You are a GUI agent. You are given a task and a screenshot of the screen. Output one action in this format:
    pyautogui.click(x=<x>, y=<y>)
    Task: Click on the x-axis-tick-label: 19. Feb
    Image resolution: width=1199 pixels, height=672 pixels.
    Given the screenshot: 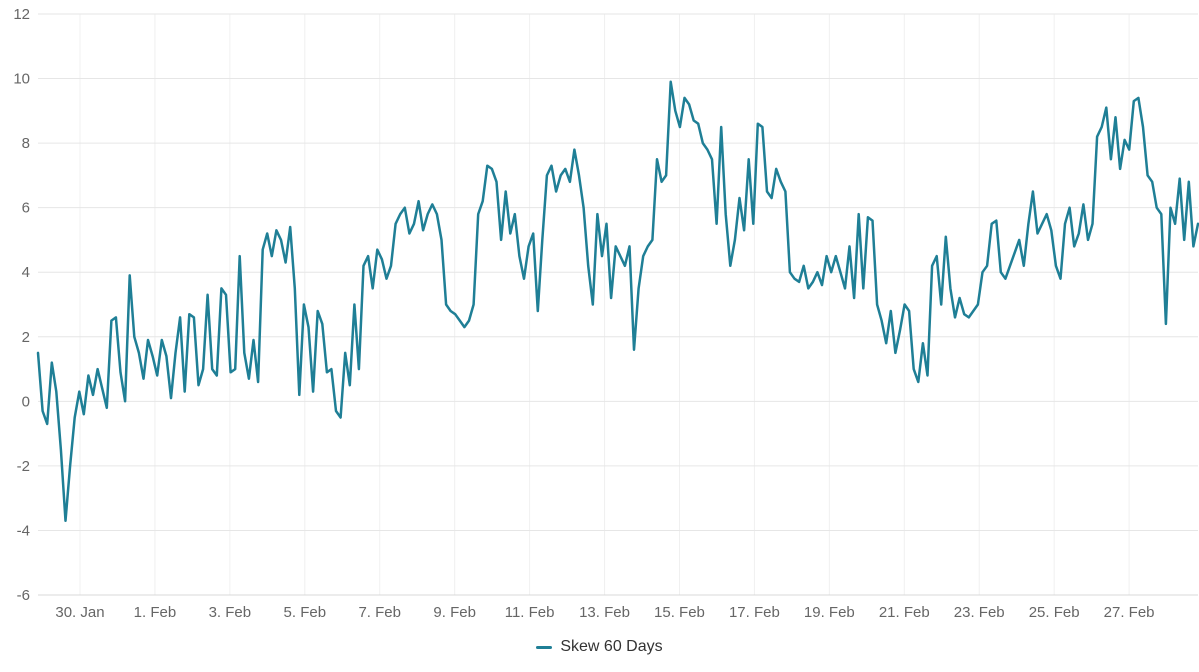 What is the action you would take?
    pyautogui.click(x=829, y=612)
    